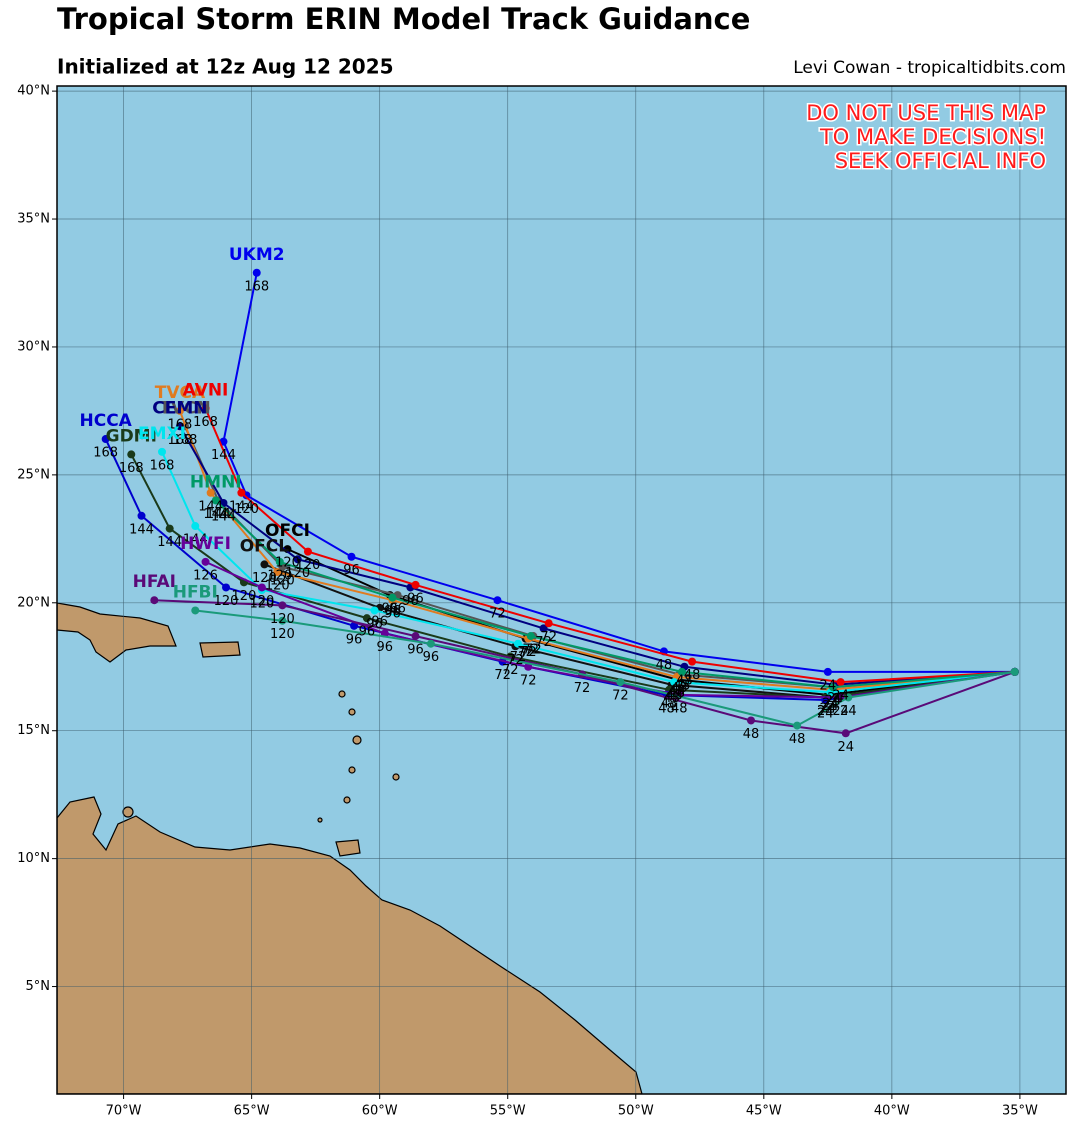  I want to click on x-tick-label: 70°W, so click(124, 1111).